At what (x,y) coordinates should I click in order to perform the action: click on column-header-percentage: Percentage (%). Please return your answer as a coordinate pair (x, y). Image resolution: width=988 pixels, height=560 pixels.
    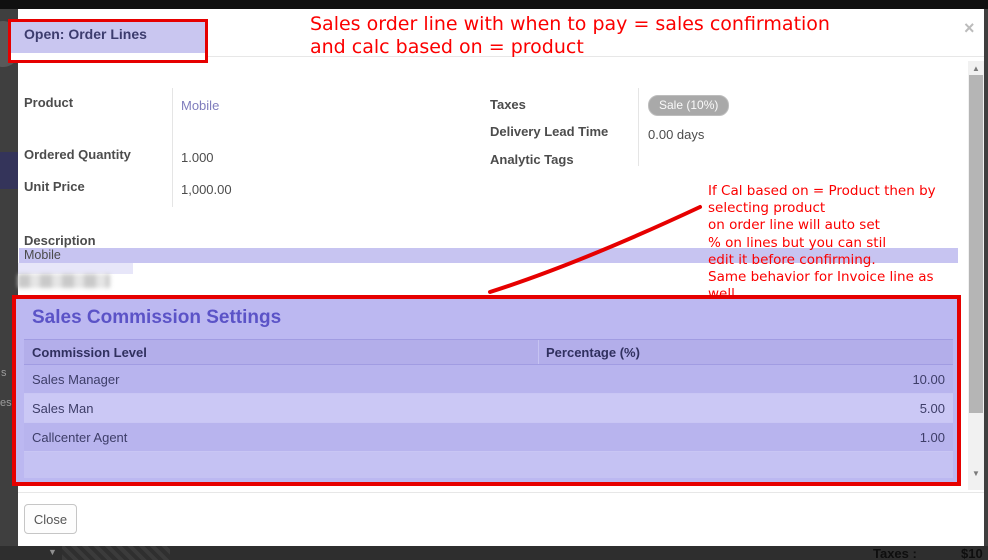
    Looking at the image, I should click on (745, 352).